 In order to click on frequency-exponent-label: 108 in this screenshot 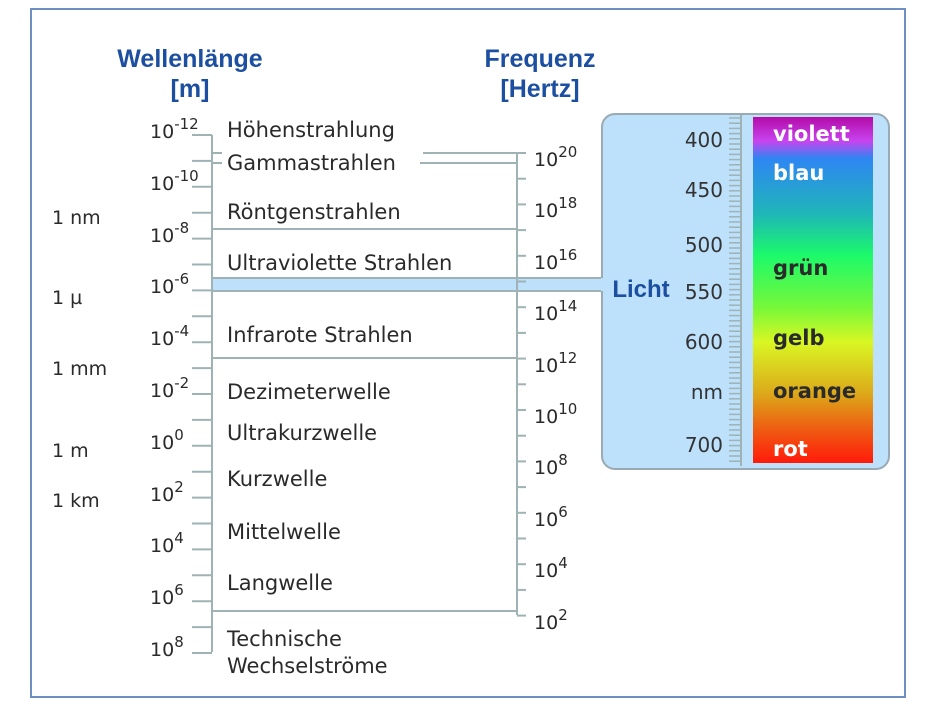, I will do `click(551, 465)`.